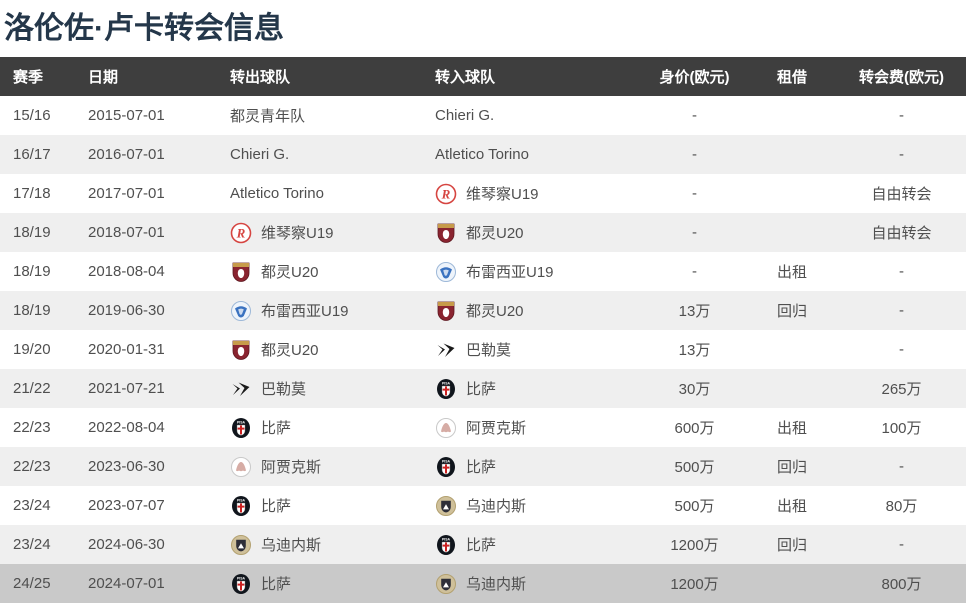  Describe the element at coordinates (510, 272) in the screenshot. I see `to-club-name: 布雷西亚U19` at that location.